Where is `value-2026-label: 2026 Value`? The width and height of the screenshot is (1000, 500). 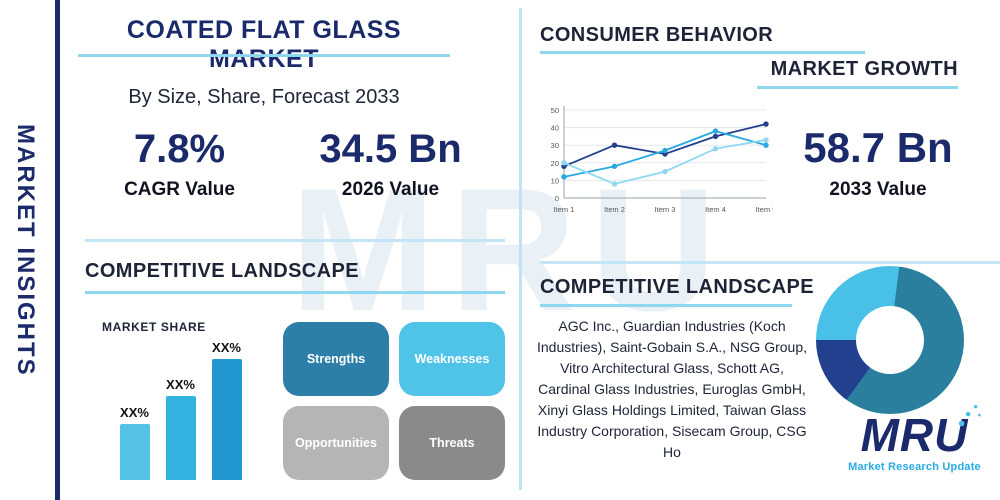 value-2026-label: 2026 Value is located at coordinates (390, 189).